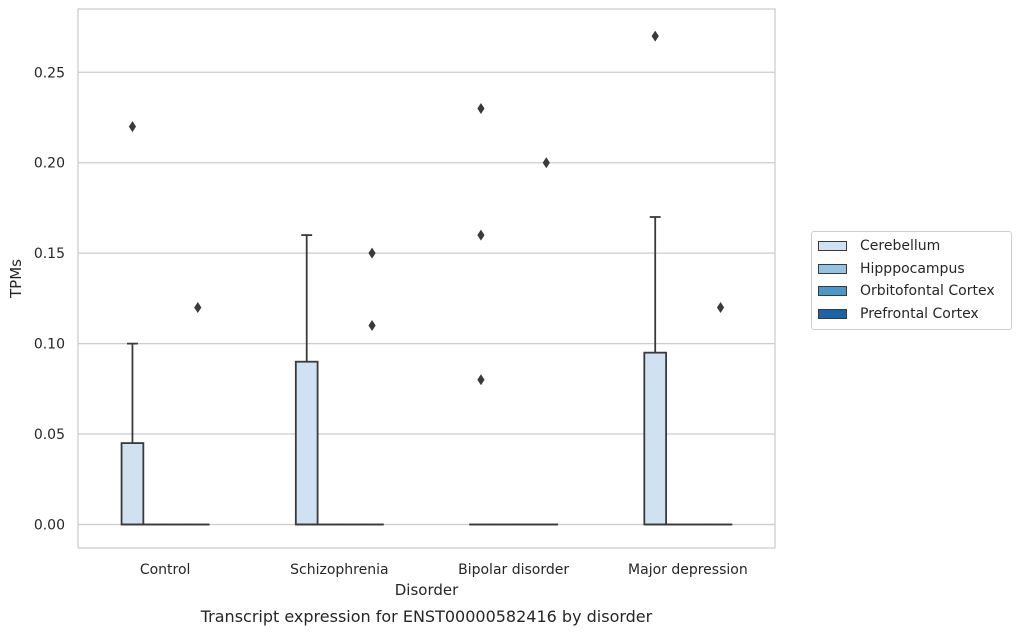  What do you see at coordinates (49, 73) in the screenshot?
I see `y-tick-label: 0.25` at bounding box center [49, 73].